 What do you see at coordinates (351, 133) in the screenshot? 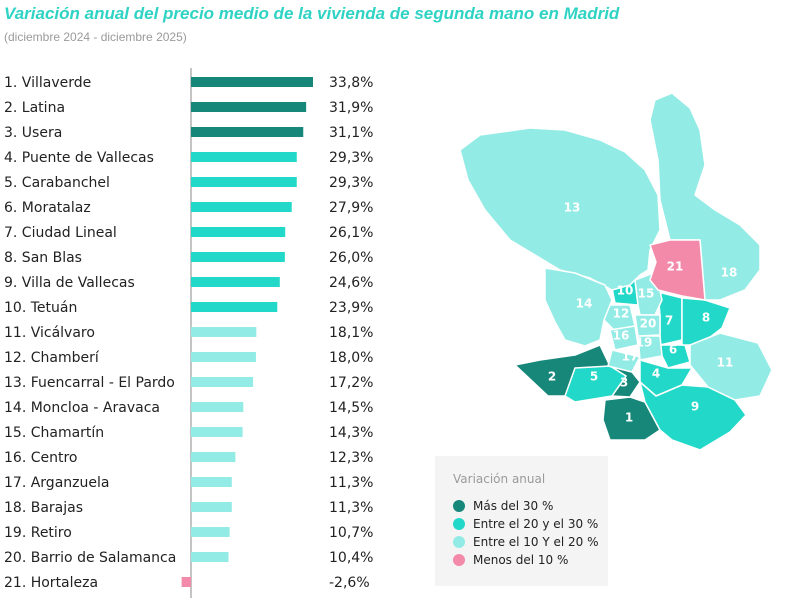
I see `value-label: 31,1%` at bounding box center [351, 133].